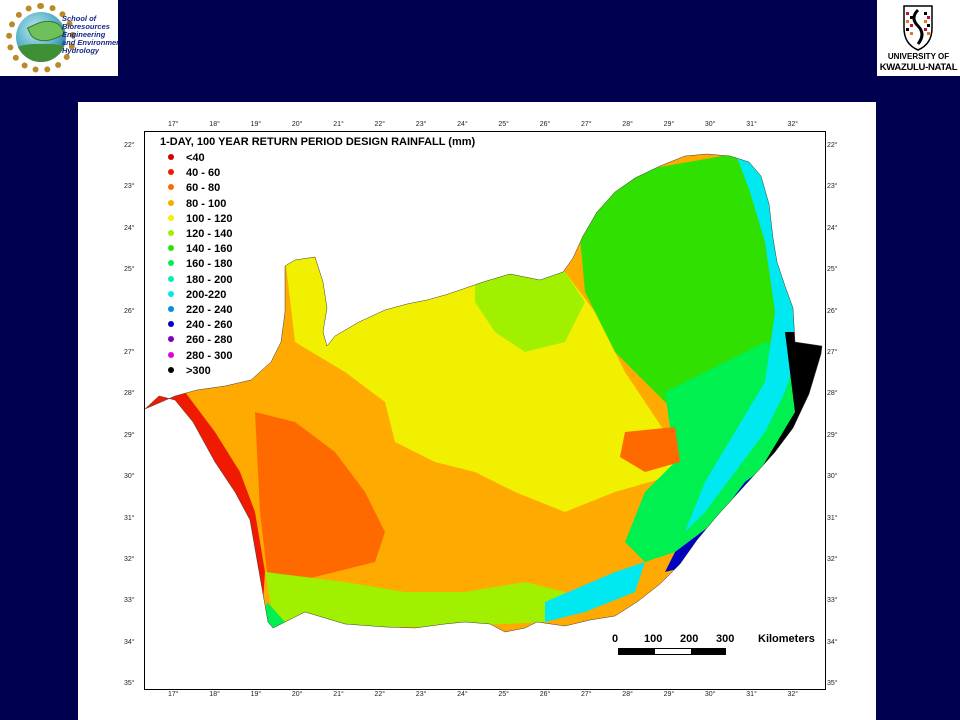 Image resolution: width=960 pixels, height=720 pixels. I want to click on legend-label: 140 - 160, so click(209, 249).